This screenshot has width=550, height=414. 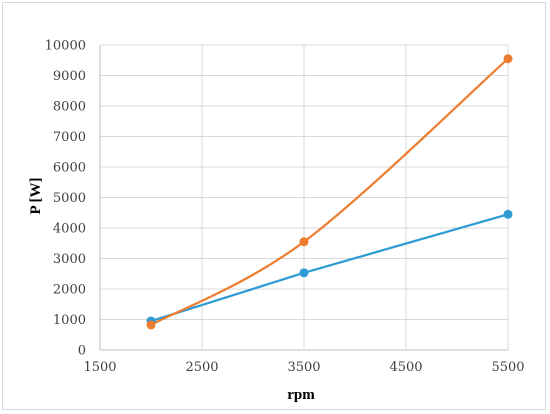 I want to click on x-tick-label: 3500, so click(x=303, y=367).